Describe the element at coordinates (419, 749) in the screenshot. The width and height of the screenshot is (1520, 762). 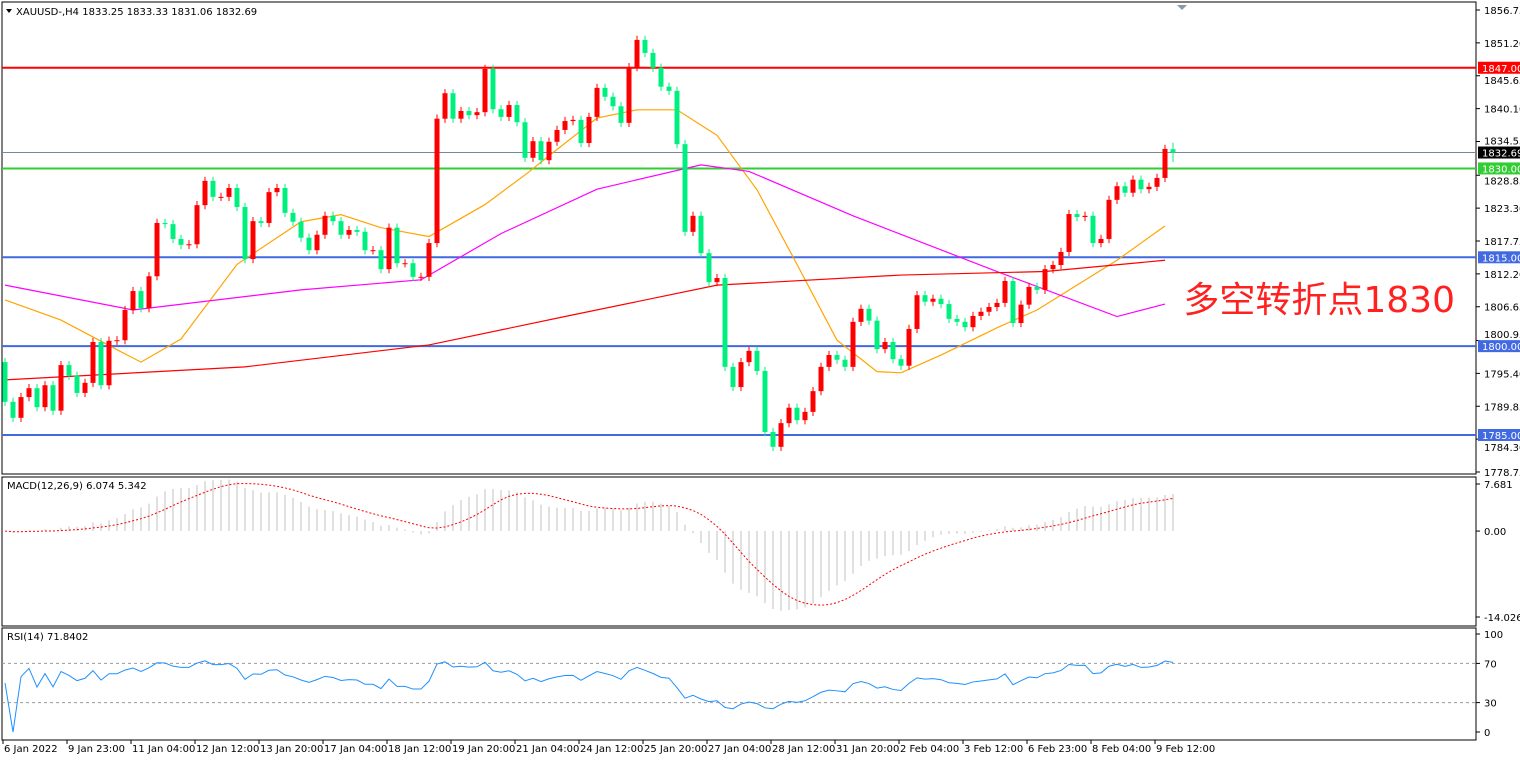
I see `time-tick-label: 18 Jan 12:00` at that location.